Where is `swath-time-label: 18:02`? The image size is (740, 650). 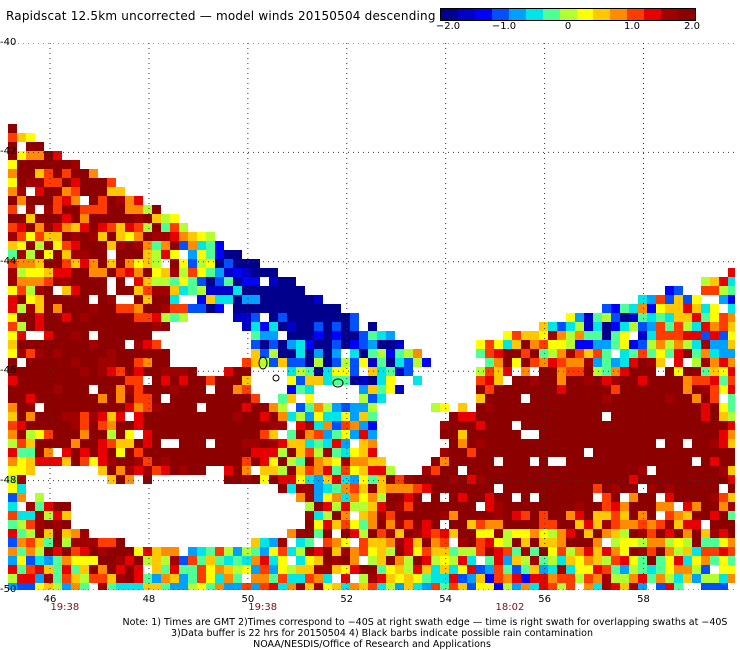 swath-time-label: 18:02 is located at coordinates (510, 607).